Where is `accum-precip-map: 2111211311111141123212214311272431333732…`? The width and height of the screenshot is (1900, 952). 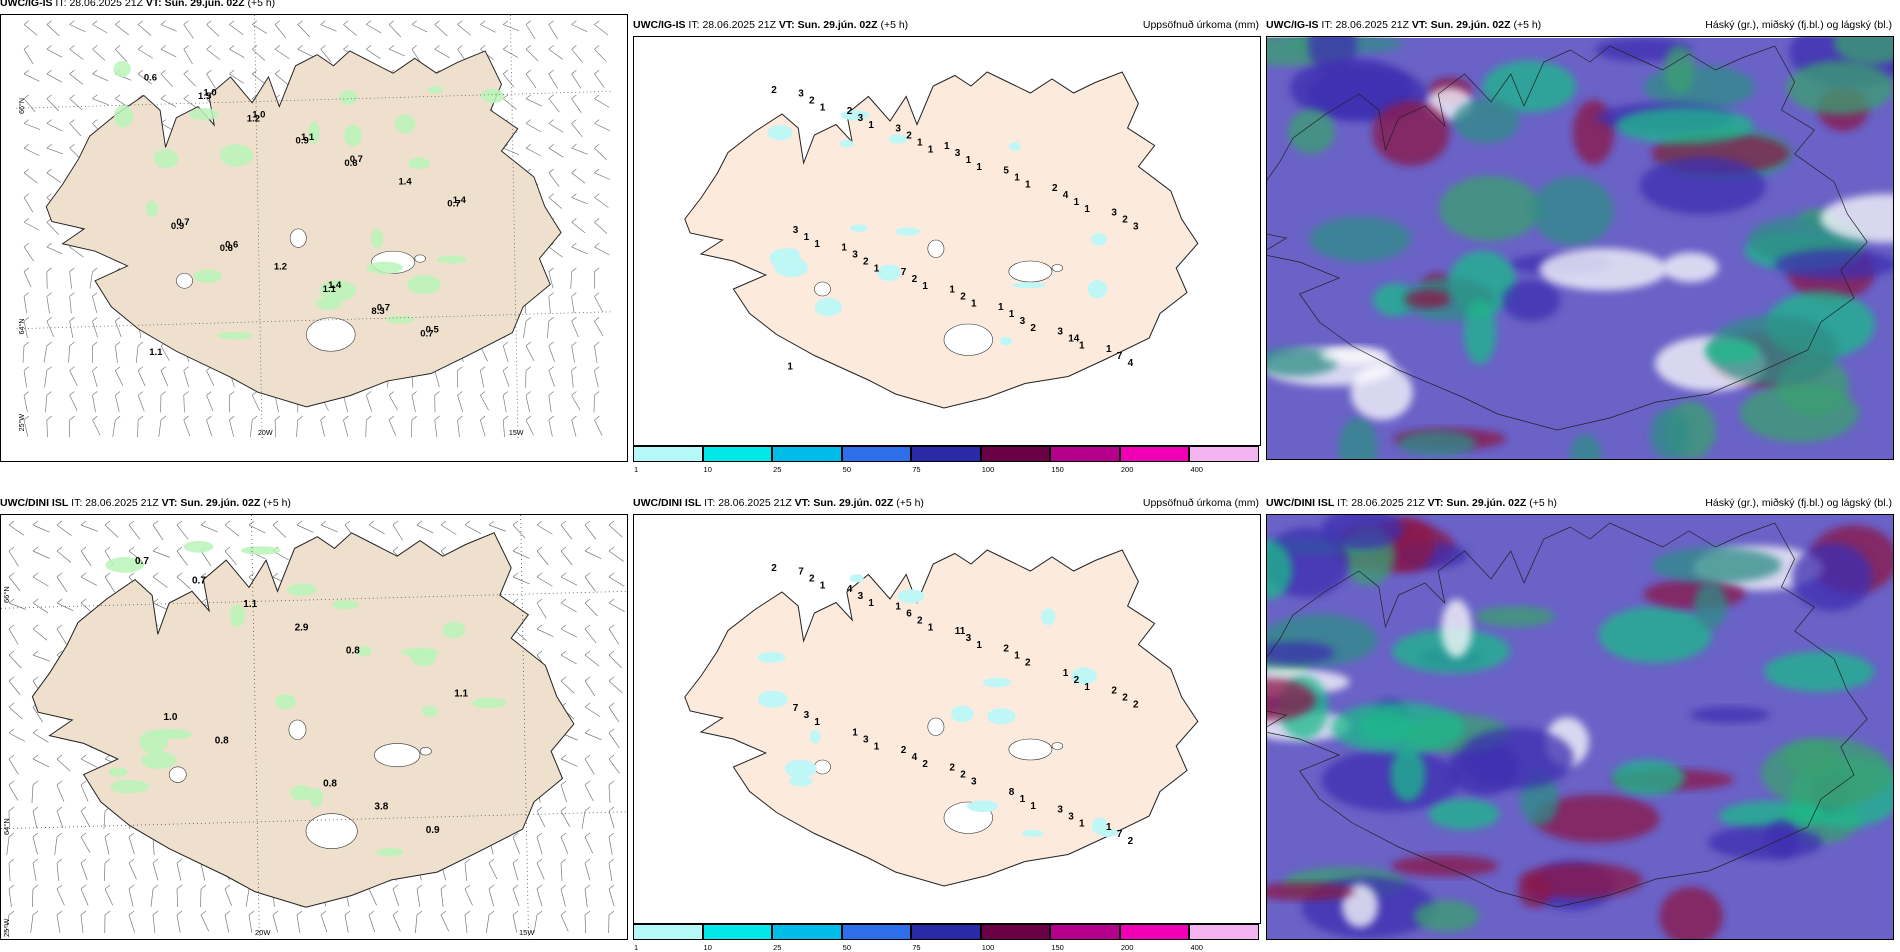
accum-precip-map: 2111211311111141123212214311272431333732… is located at coordinates (947, 241).